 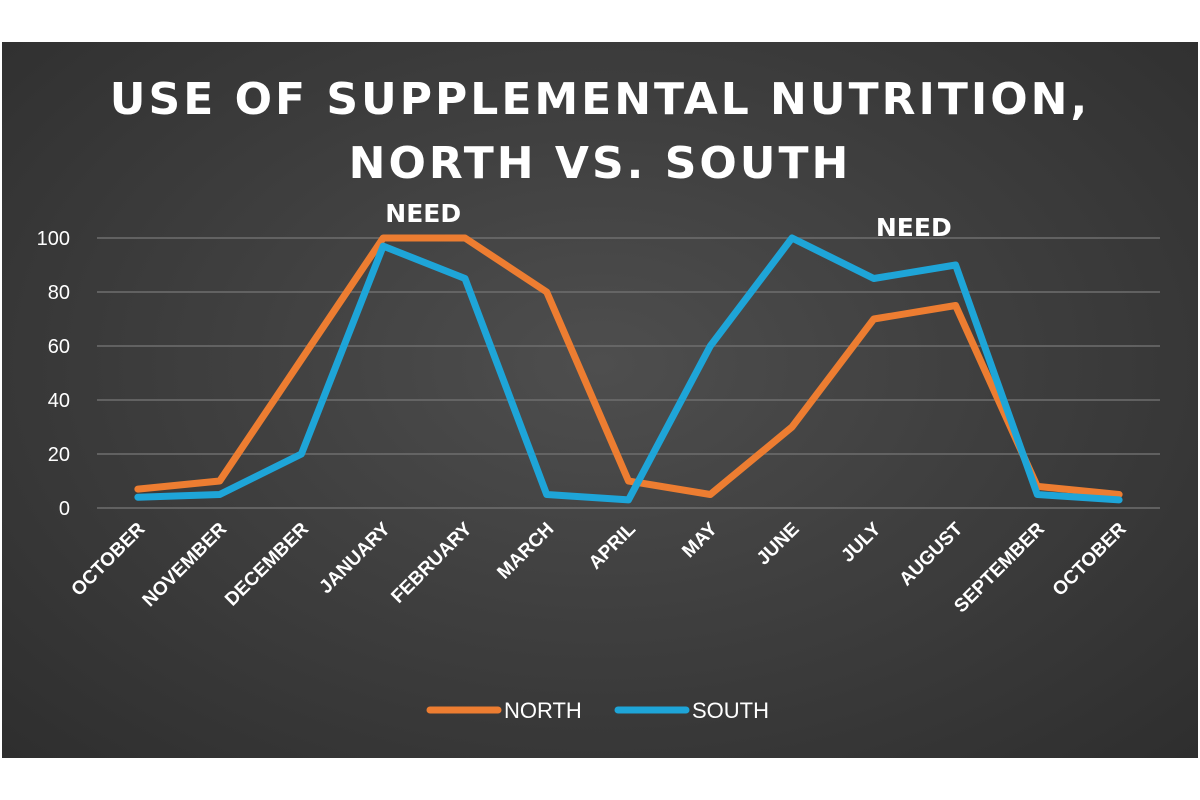 What do you see at coordinates (355, 558) in the screenshot?
I see `x-tick-label: JANUARY` at bounding box center [355, 558].